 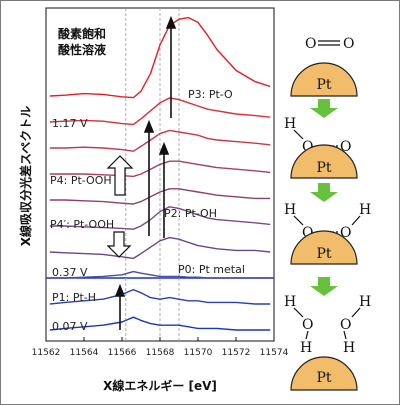 What do you see at coordinates (70, 326) in the screenshot?
I see `voltage-label-low: 0.07 V` at bounding box center [70, 326].